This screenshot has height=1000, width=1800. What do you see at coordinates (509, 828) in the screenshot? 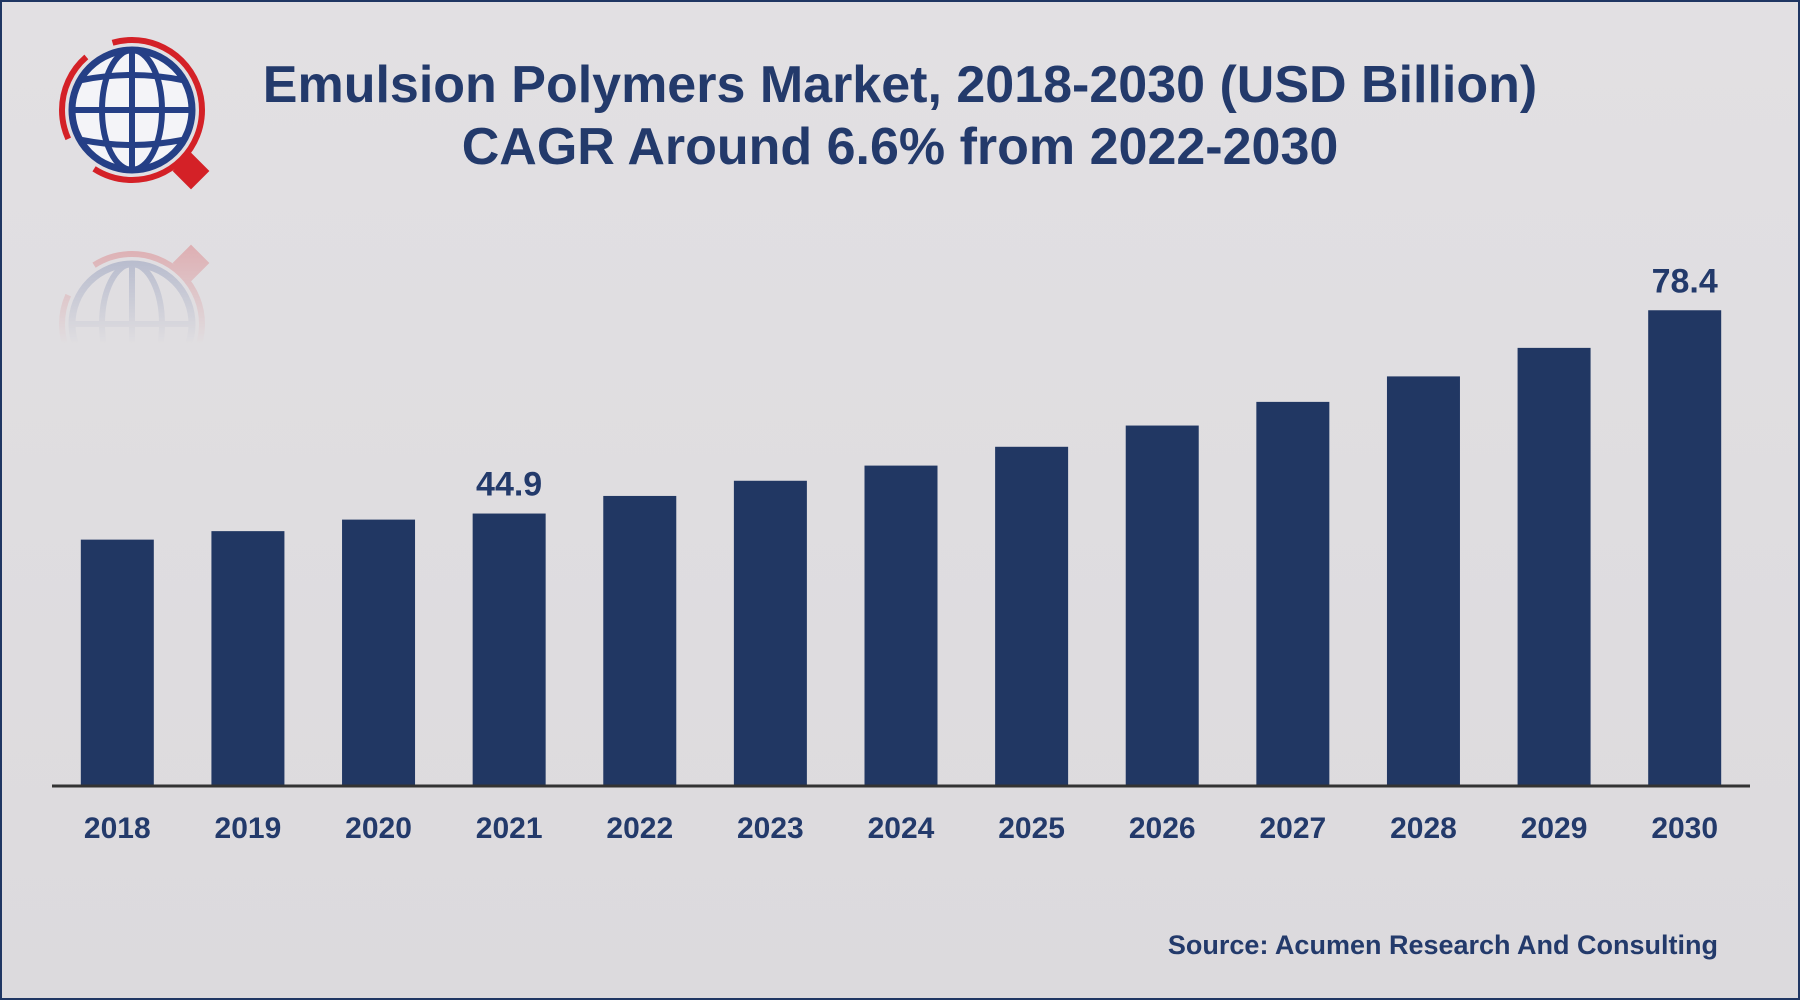
I see `x-tick-label-2021: 2021` at bounding box center [509, 828].